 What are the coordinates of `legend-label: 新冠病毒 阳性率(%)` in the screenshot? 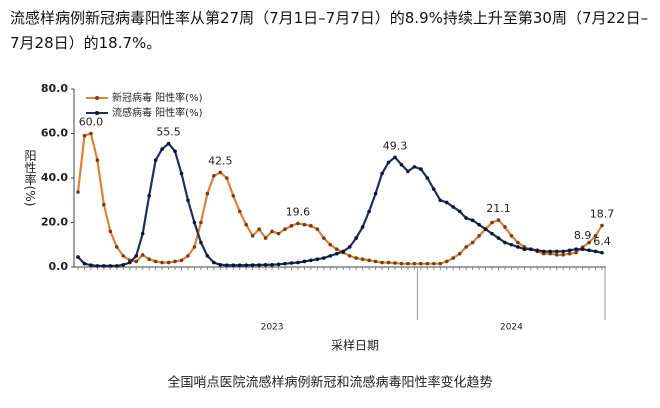 It's located at (157, 97).